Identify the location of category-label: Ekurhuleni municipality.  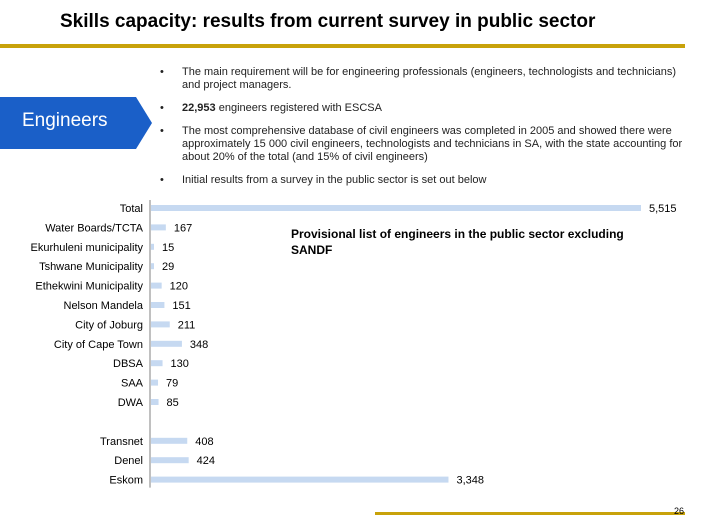
(87, 248).